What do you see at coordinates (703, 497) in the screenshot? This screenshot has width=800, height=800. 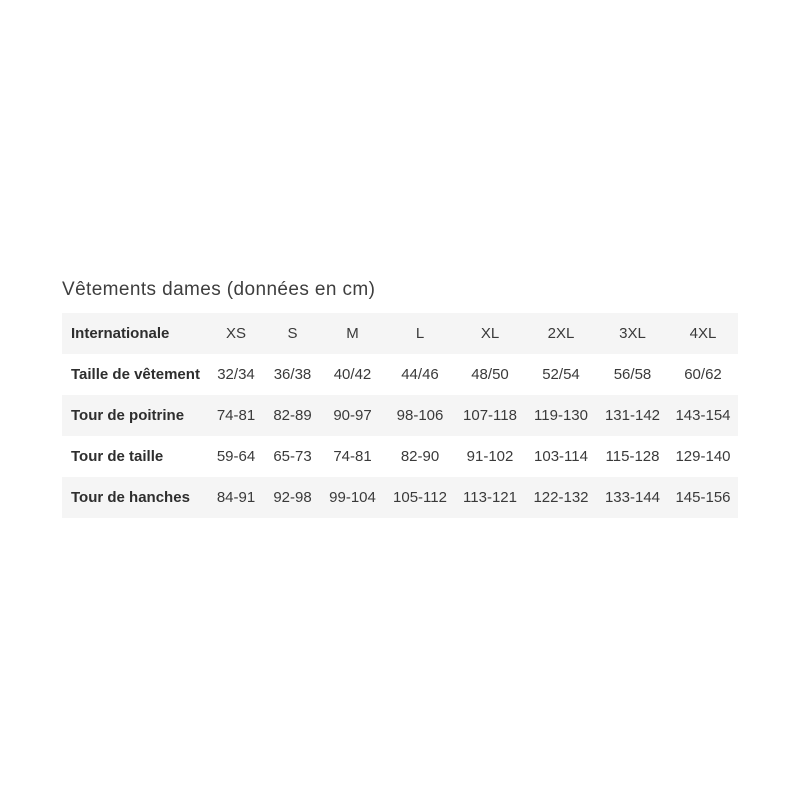 I see `cell: 145-156` at bounding box center [703, 497].